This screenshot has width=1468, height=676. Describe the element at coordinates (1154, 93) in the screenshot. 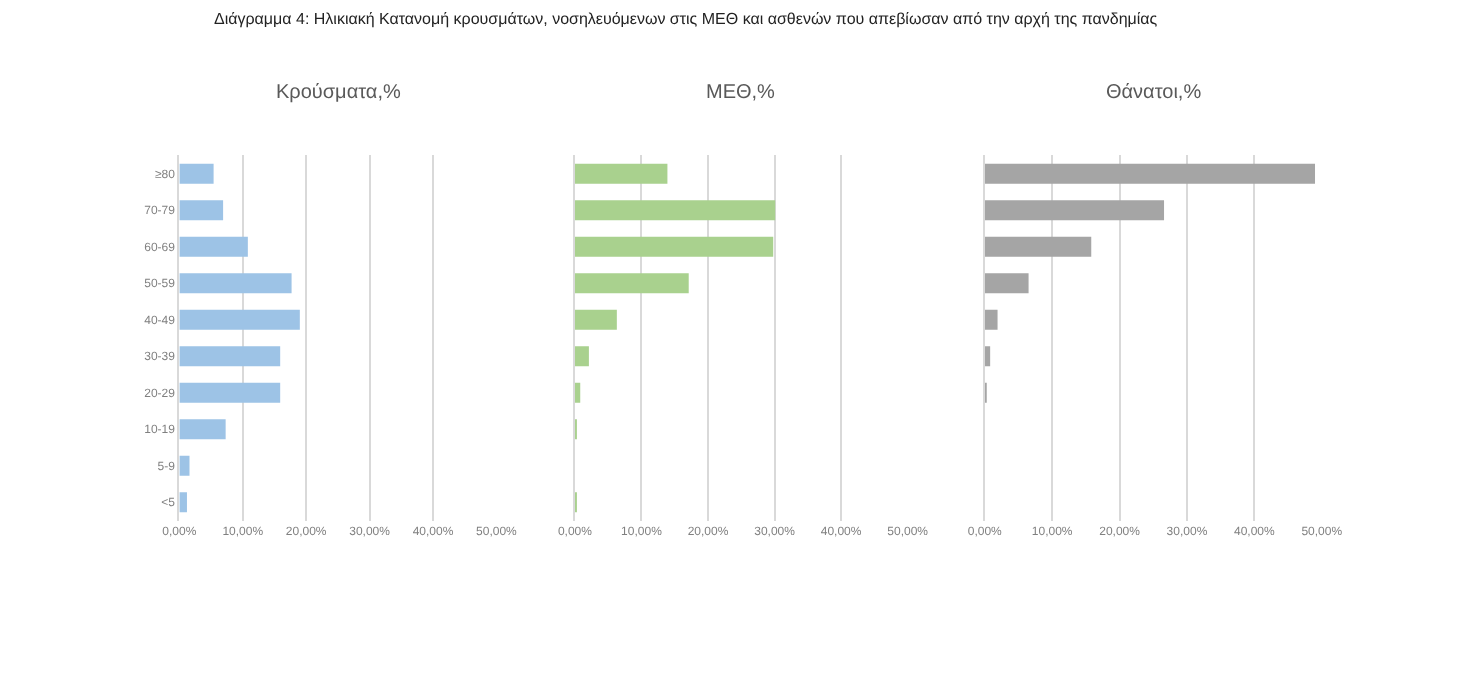

I see `chart-title: Θάνατοι,%` at that location.